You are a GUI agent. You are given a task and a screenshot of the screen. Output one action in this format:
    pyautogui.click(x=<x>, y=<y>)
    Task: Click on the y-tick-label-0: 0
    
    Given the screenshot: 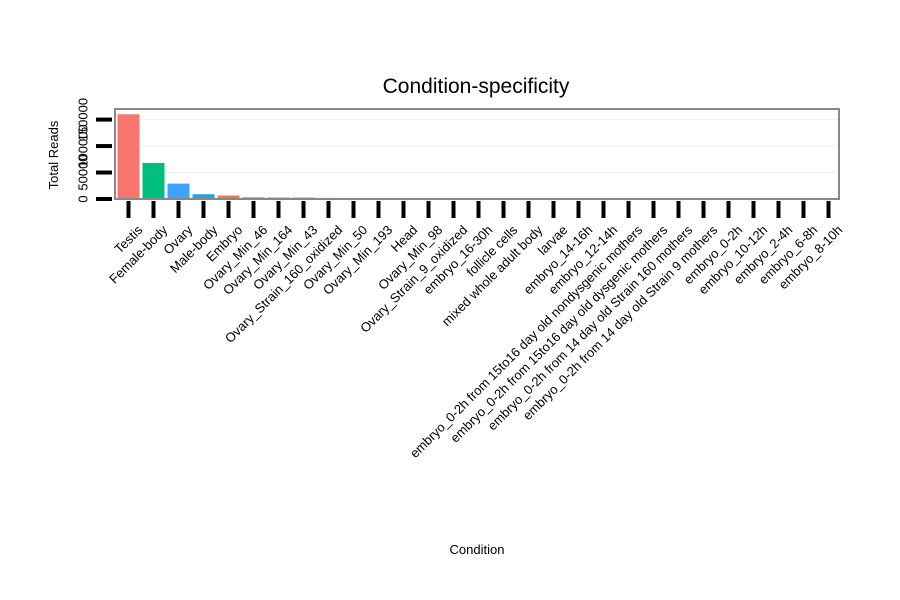 What is the action you would take?
    pyautogui.click(x=82, y=198)
    